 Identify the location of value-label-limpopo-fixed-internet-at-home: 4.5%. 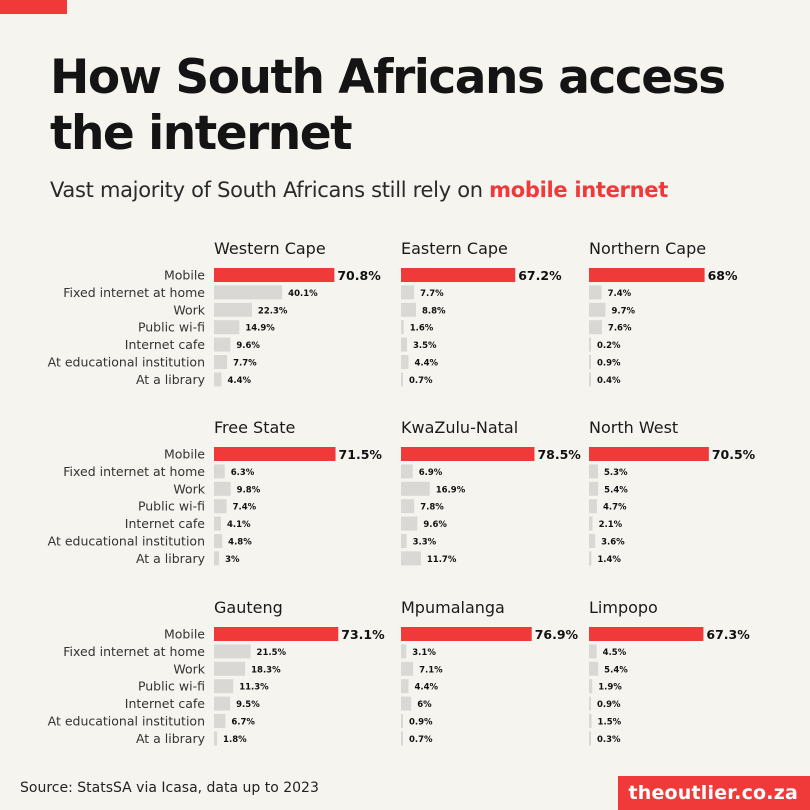
(615, 653).